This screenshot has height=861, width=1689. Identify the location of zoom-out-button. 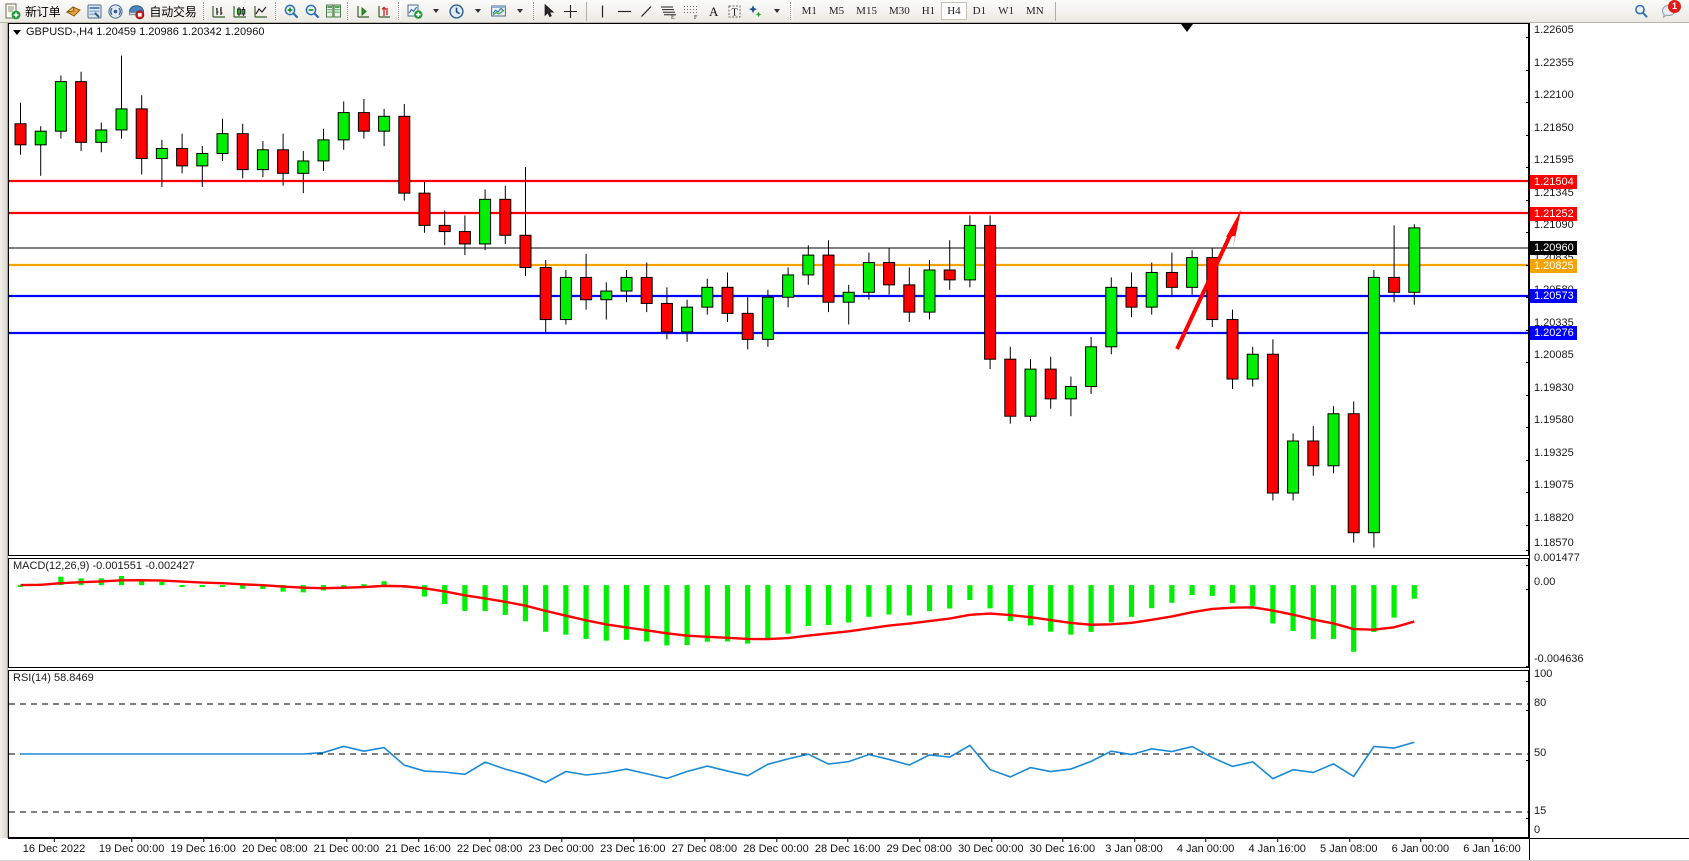
(312, 11).